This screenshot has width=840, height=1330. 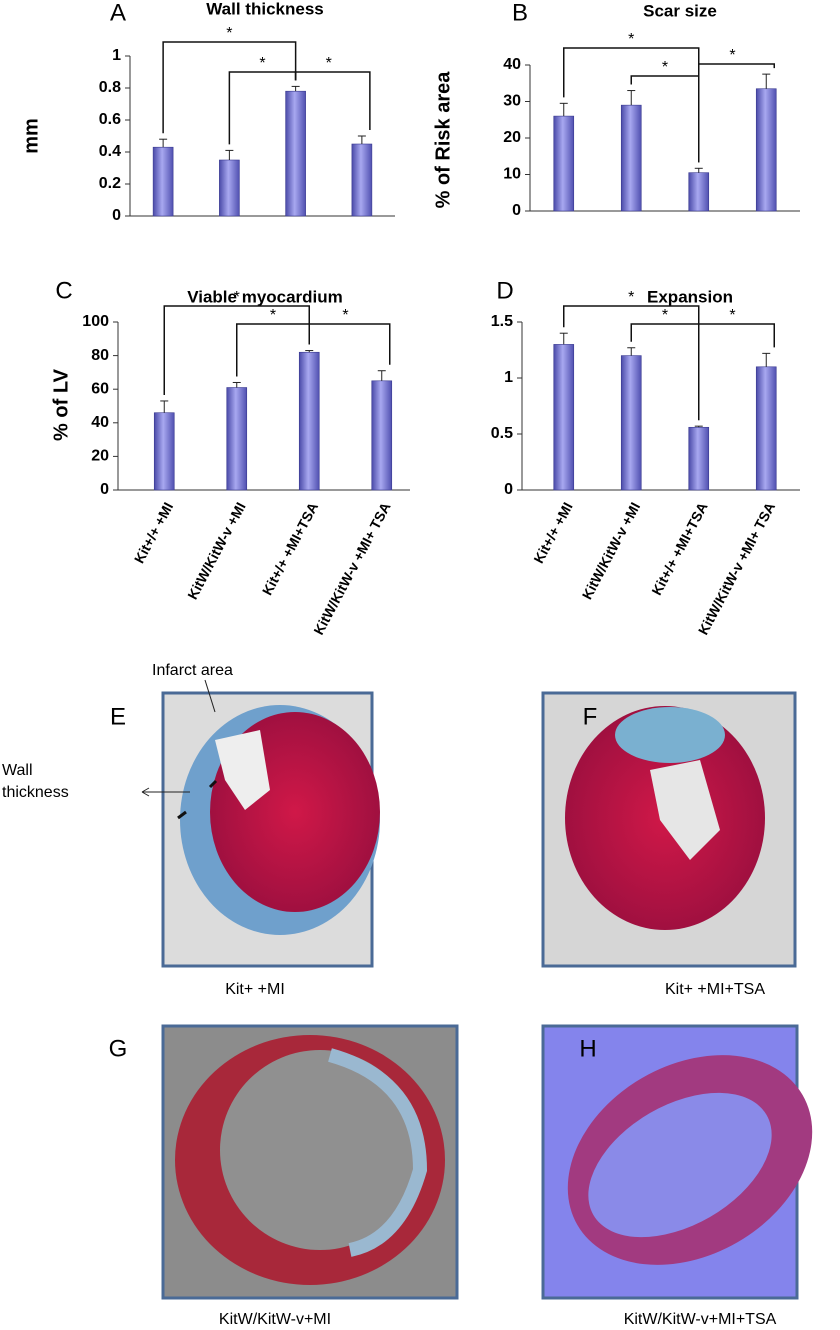 What do you see at coordinates (145, 792) in the screenshot?
I see `arrow-head` at bounding box center [145, 792].